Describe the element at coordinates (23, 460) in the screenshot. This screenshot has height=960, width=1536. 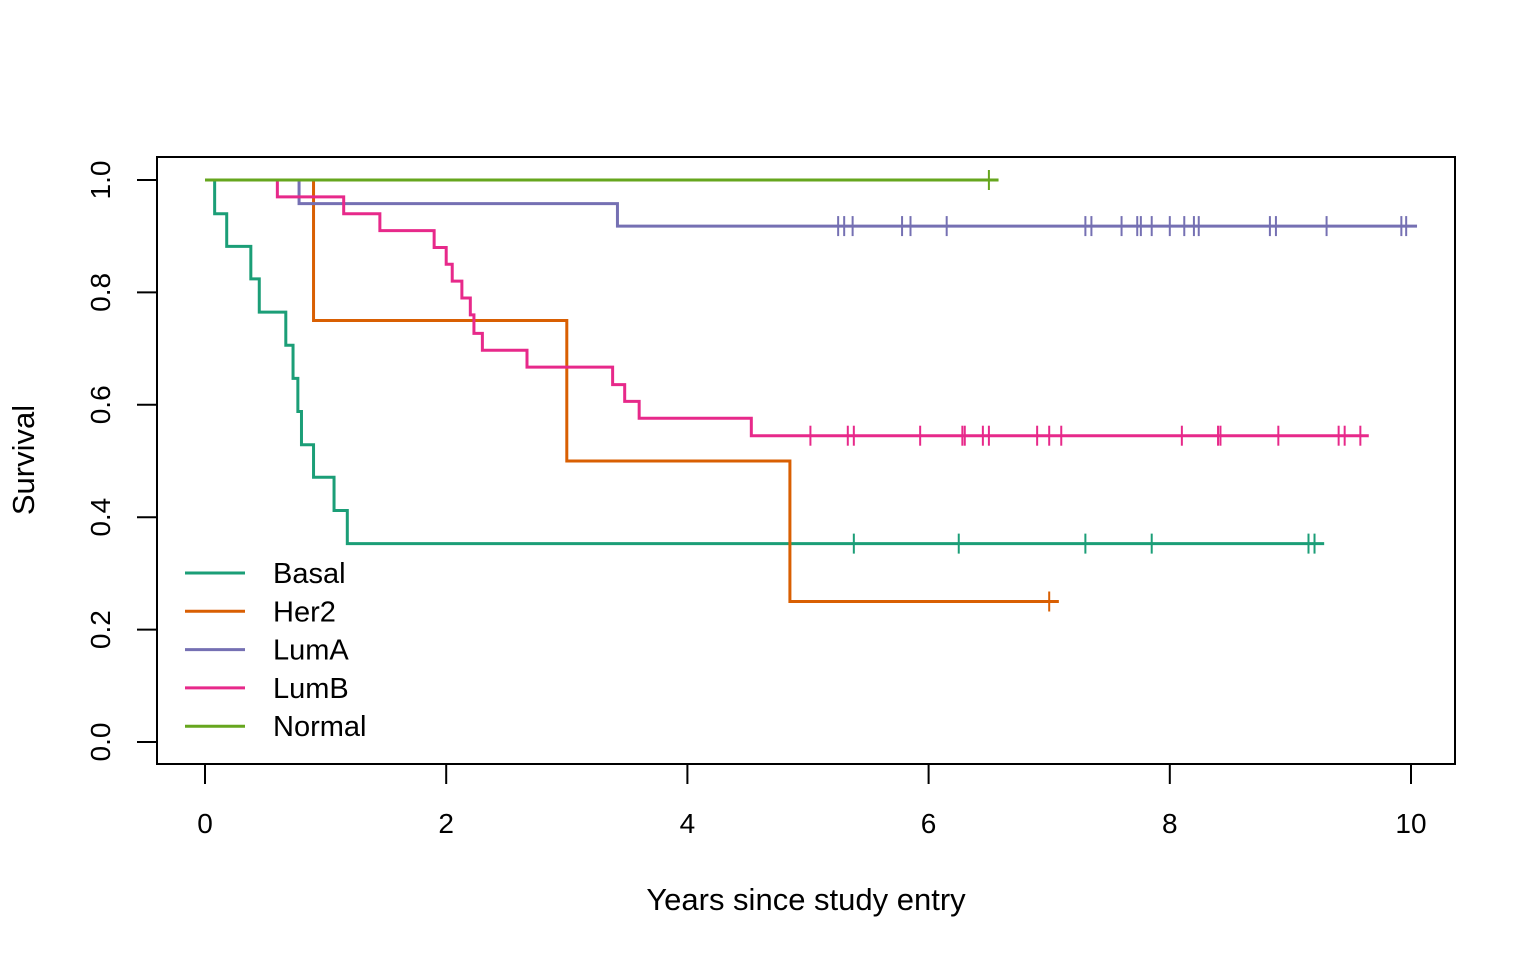
I see `y-axis-label: Survival` at that location.